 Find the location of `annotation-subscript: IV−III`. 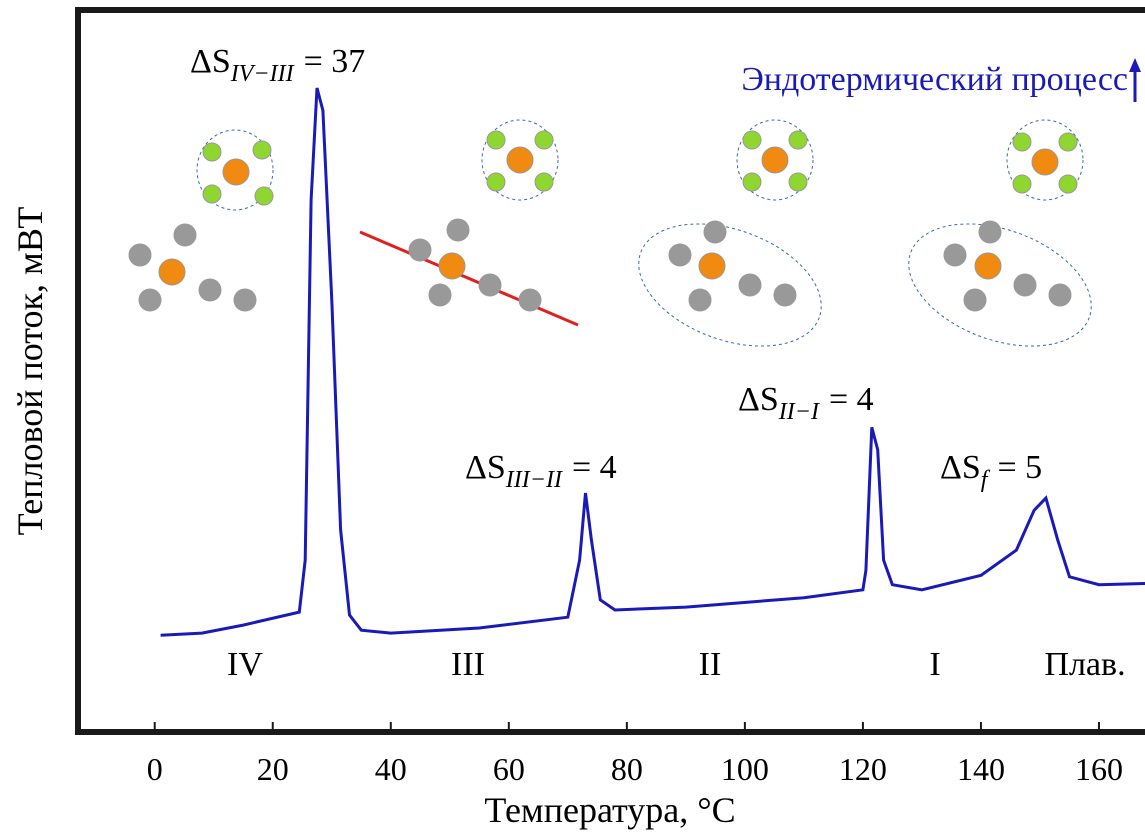

annotation-subscript: IV−III is located at coordinates (262, 74).